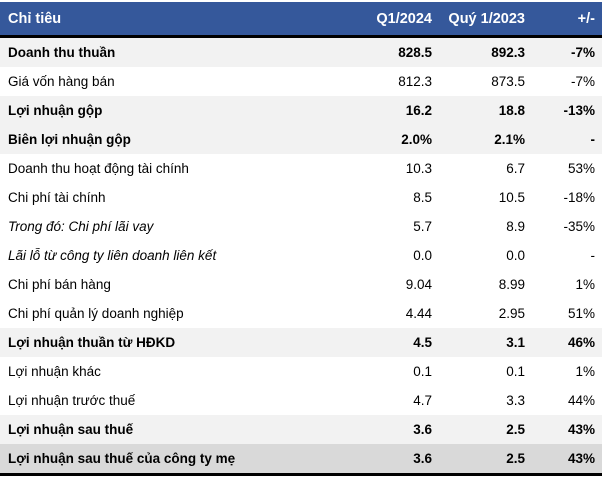 Image resolution: width=602 pixels, height=485 pixels. I want to click on row-label: Doanh thu hoạt động tài chính, so click(98, 168).